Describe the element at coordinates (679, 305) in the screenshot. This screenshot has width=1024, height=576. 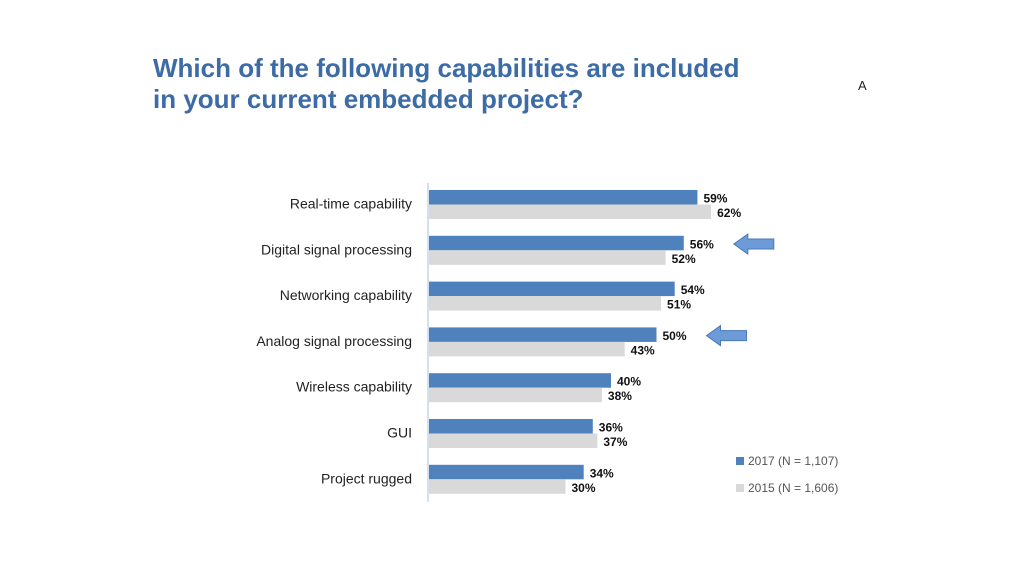
I see `data-label: 51%` at that location.